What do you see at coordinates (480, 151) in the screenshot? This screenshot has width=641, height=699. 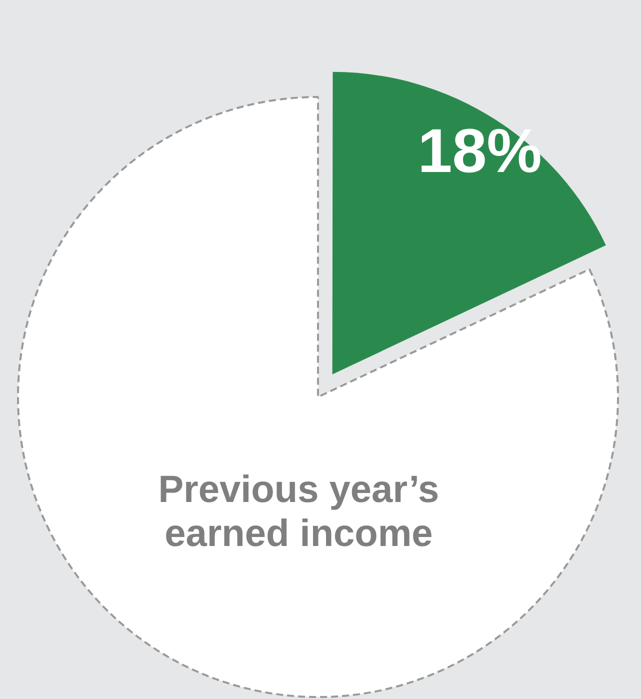 I see `data-label: 18%` at bounding box center [480, 151].